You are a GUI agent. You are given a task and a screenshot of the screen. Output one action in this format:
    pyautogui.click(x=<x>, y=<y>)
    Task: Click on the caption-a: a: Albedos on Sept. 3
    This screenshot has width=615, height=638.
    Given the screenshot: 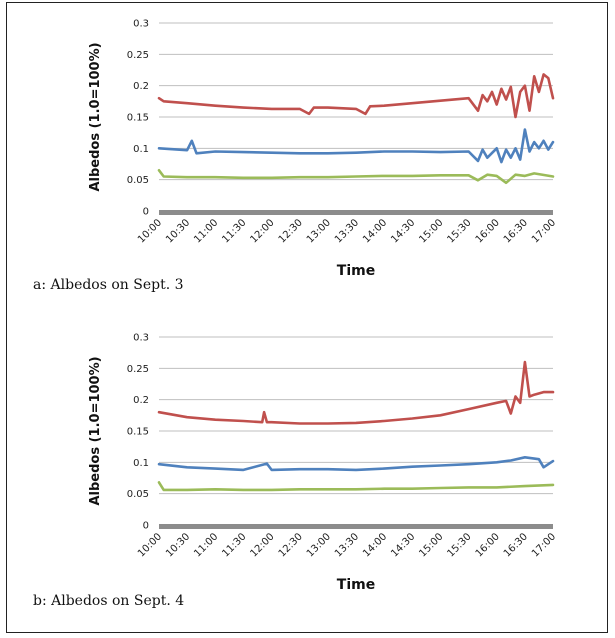 What is the action you would take?
    pyautogui.click(x=108, y=285)
    